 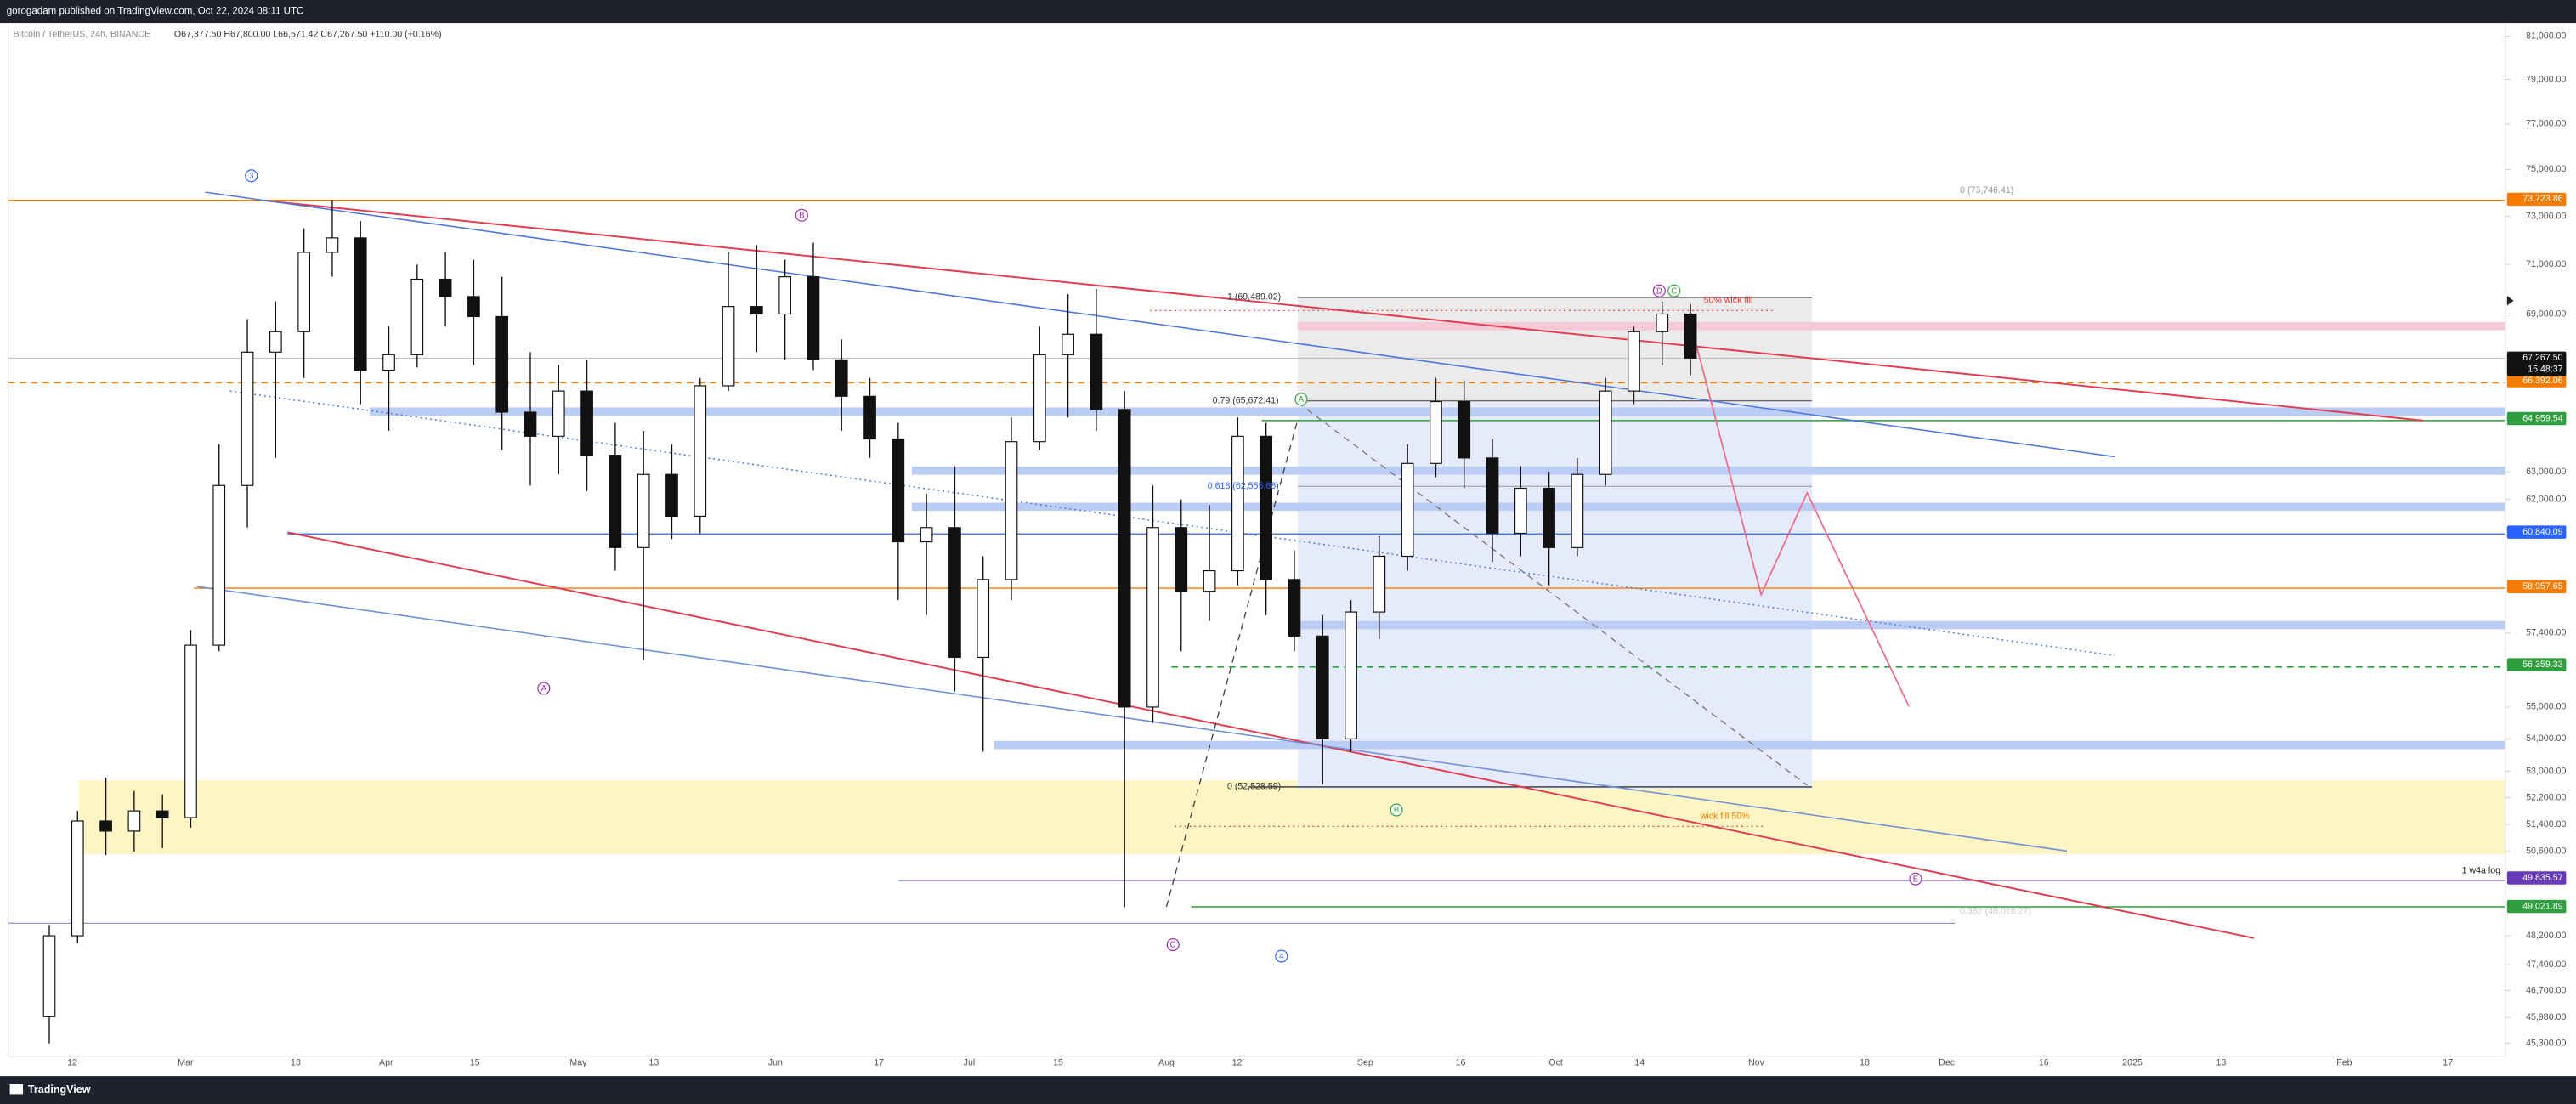 What do you see at coordinates (1243, 486) in the screenshot?
I see `fib-label: 0.618 (62,555.68)` at bounding box center [1243, 486].